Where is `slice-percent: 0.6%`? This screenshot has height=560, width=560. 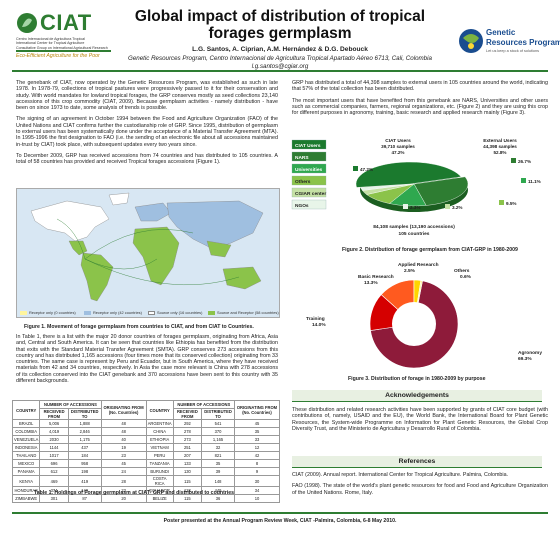
slice-percent: 0.6% is located at coordinates (466, 277).